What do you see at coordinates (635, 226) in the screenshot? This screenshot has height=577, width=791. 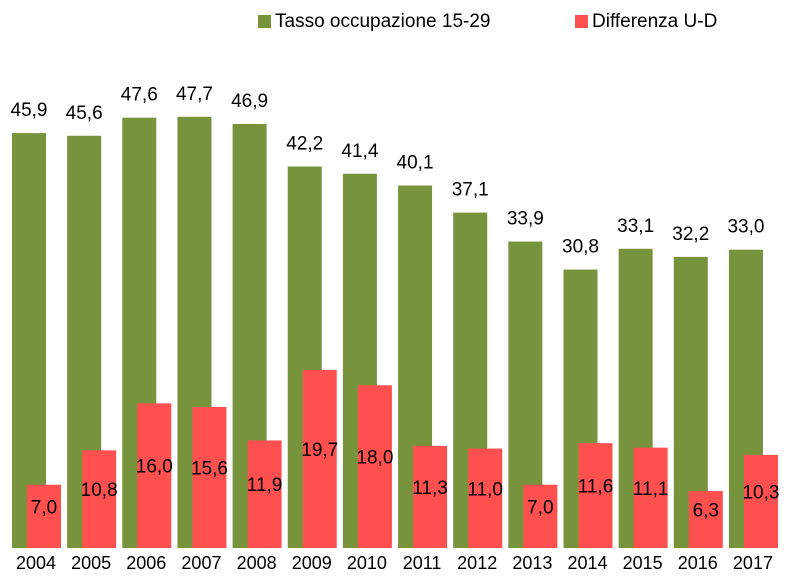 I see `data-label: 33,1` at bounding box center [635, 226].